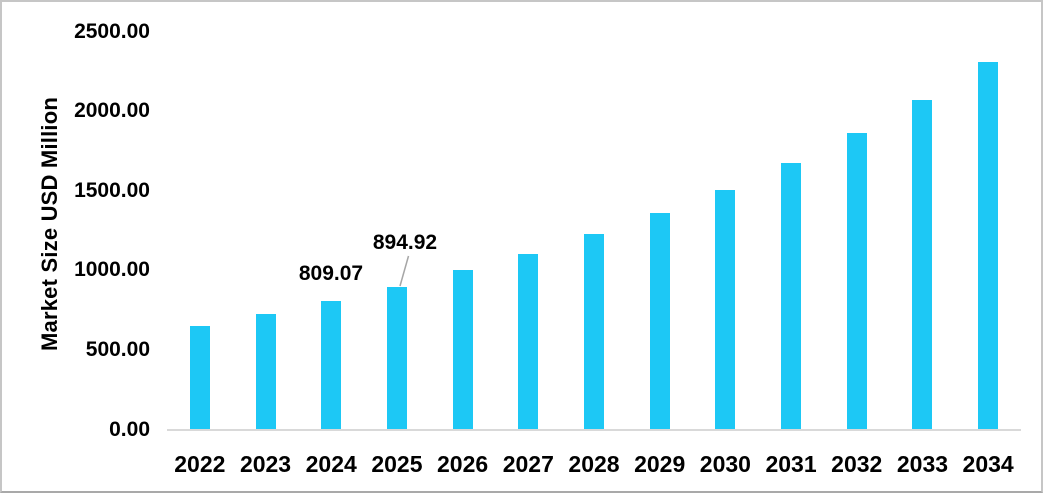 This screenshot has height=493, width=1043. Describe the element at coordinates (199, 378) in the screenshot. I see `bar-2022` at that location.